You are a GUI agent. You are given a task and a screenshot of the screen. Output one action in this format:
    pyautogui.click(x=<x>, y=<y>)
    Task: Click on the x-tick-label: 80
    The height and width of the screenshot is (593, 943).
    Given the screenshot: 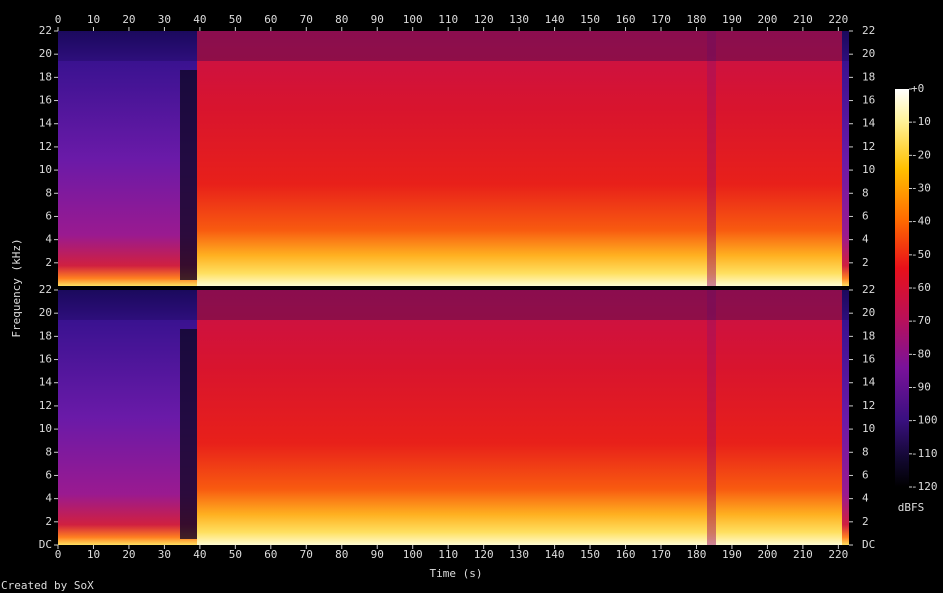 What is the action you would take?
    pyautogui.click(x=341, y=554)
    